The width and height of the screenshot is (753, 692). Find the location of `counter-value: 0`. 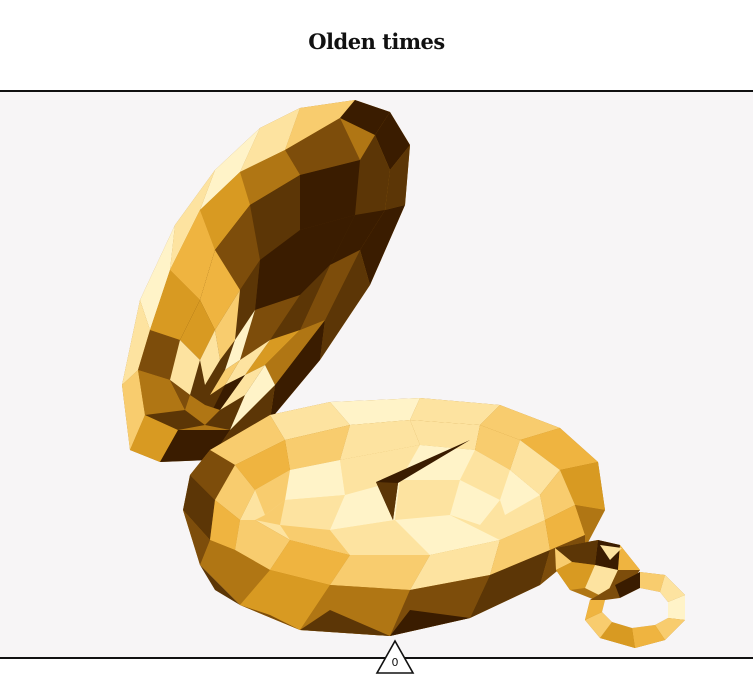

counter-value: 0 is located at coordinates (395, 662).